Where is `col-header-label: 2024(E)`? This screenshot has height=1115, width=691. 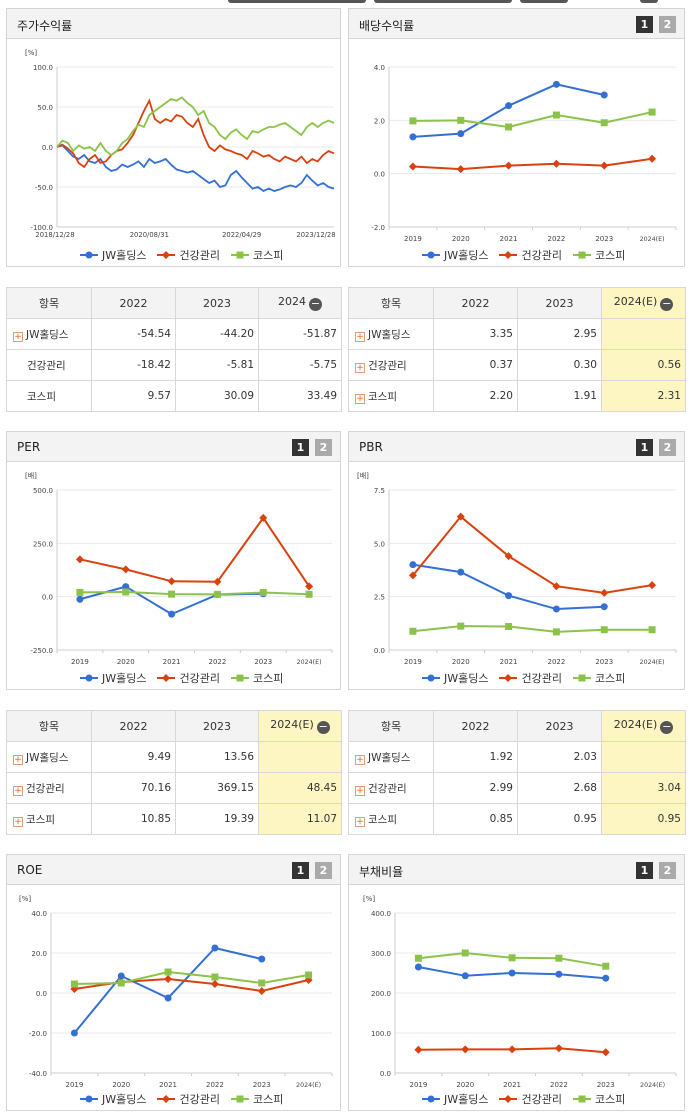 col-header-label: 2024(E) is located at coordinates (635, 724).